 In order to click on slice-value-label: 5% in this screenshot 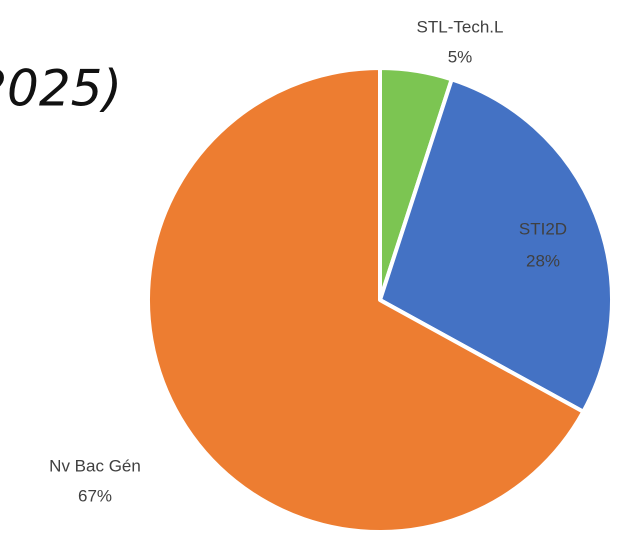, I will do `click(460, 56)`.